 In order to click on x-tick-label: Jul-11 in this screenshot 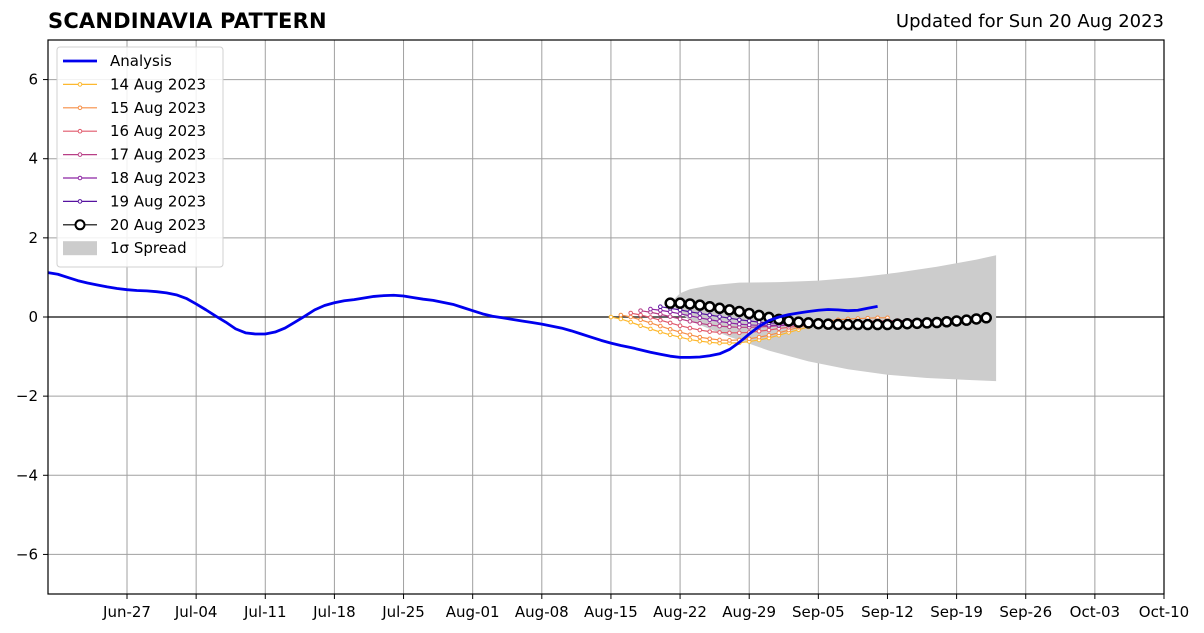, I will do `click(265, 612)`.